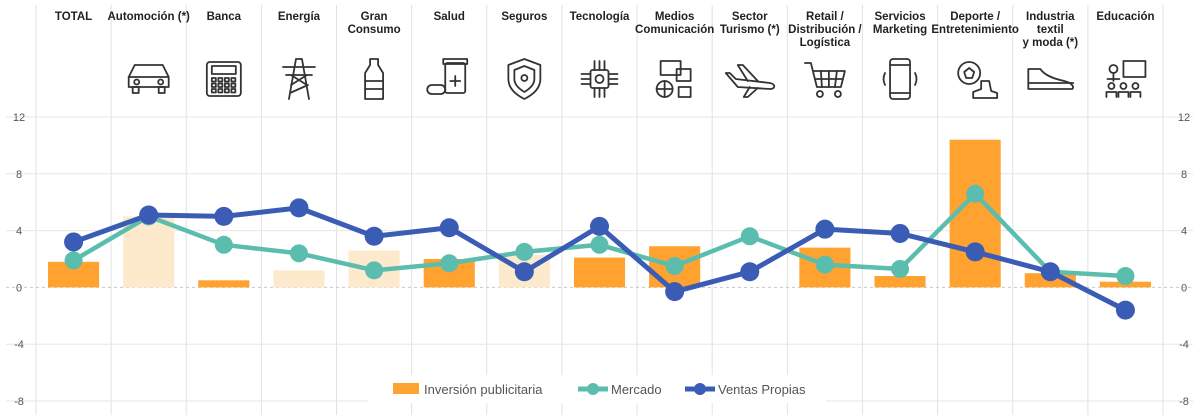 This screenshot has width=1200, height=417. Describe the element at coordinates (524, 79) in the screenshot. I see `shield-icon` at that location.